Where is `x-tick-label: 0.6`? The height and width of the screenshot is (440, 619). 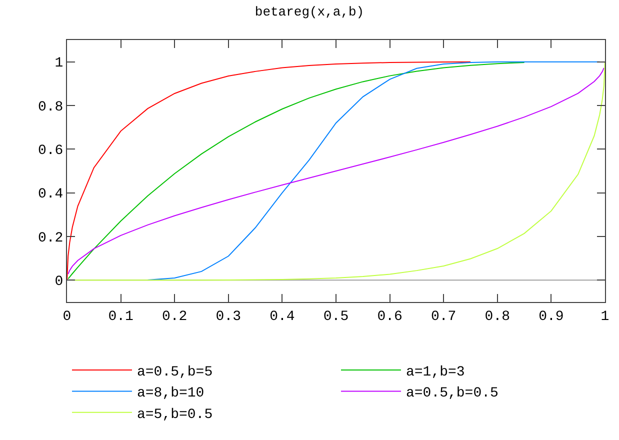
x-tick-label: 0.6 is located at coordinates (389, 316).